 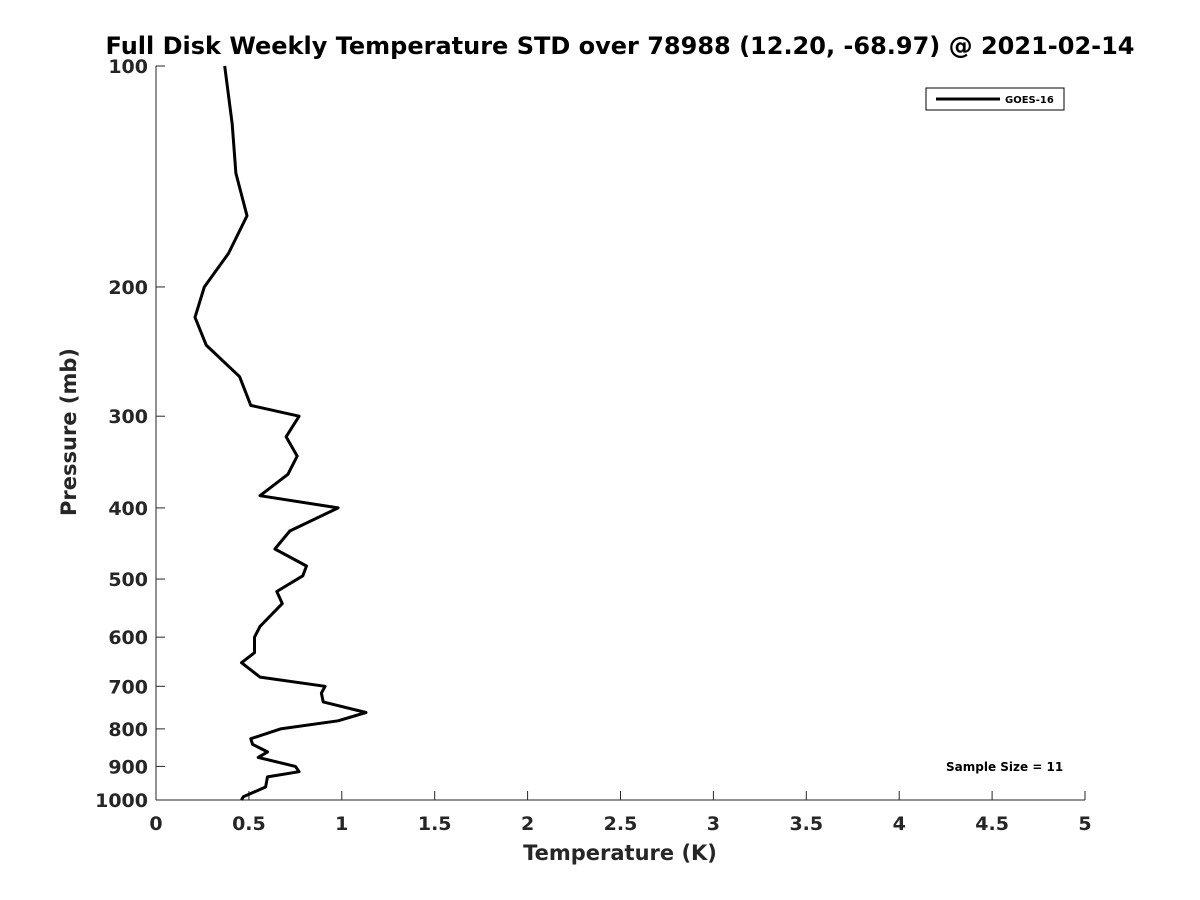 I want to click on y-tick-label: 700, so click(x=128, y=687).